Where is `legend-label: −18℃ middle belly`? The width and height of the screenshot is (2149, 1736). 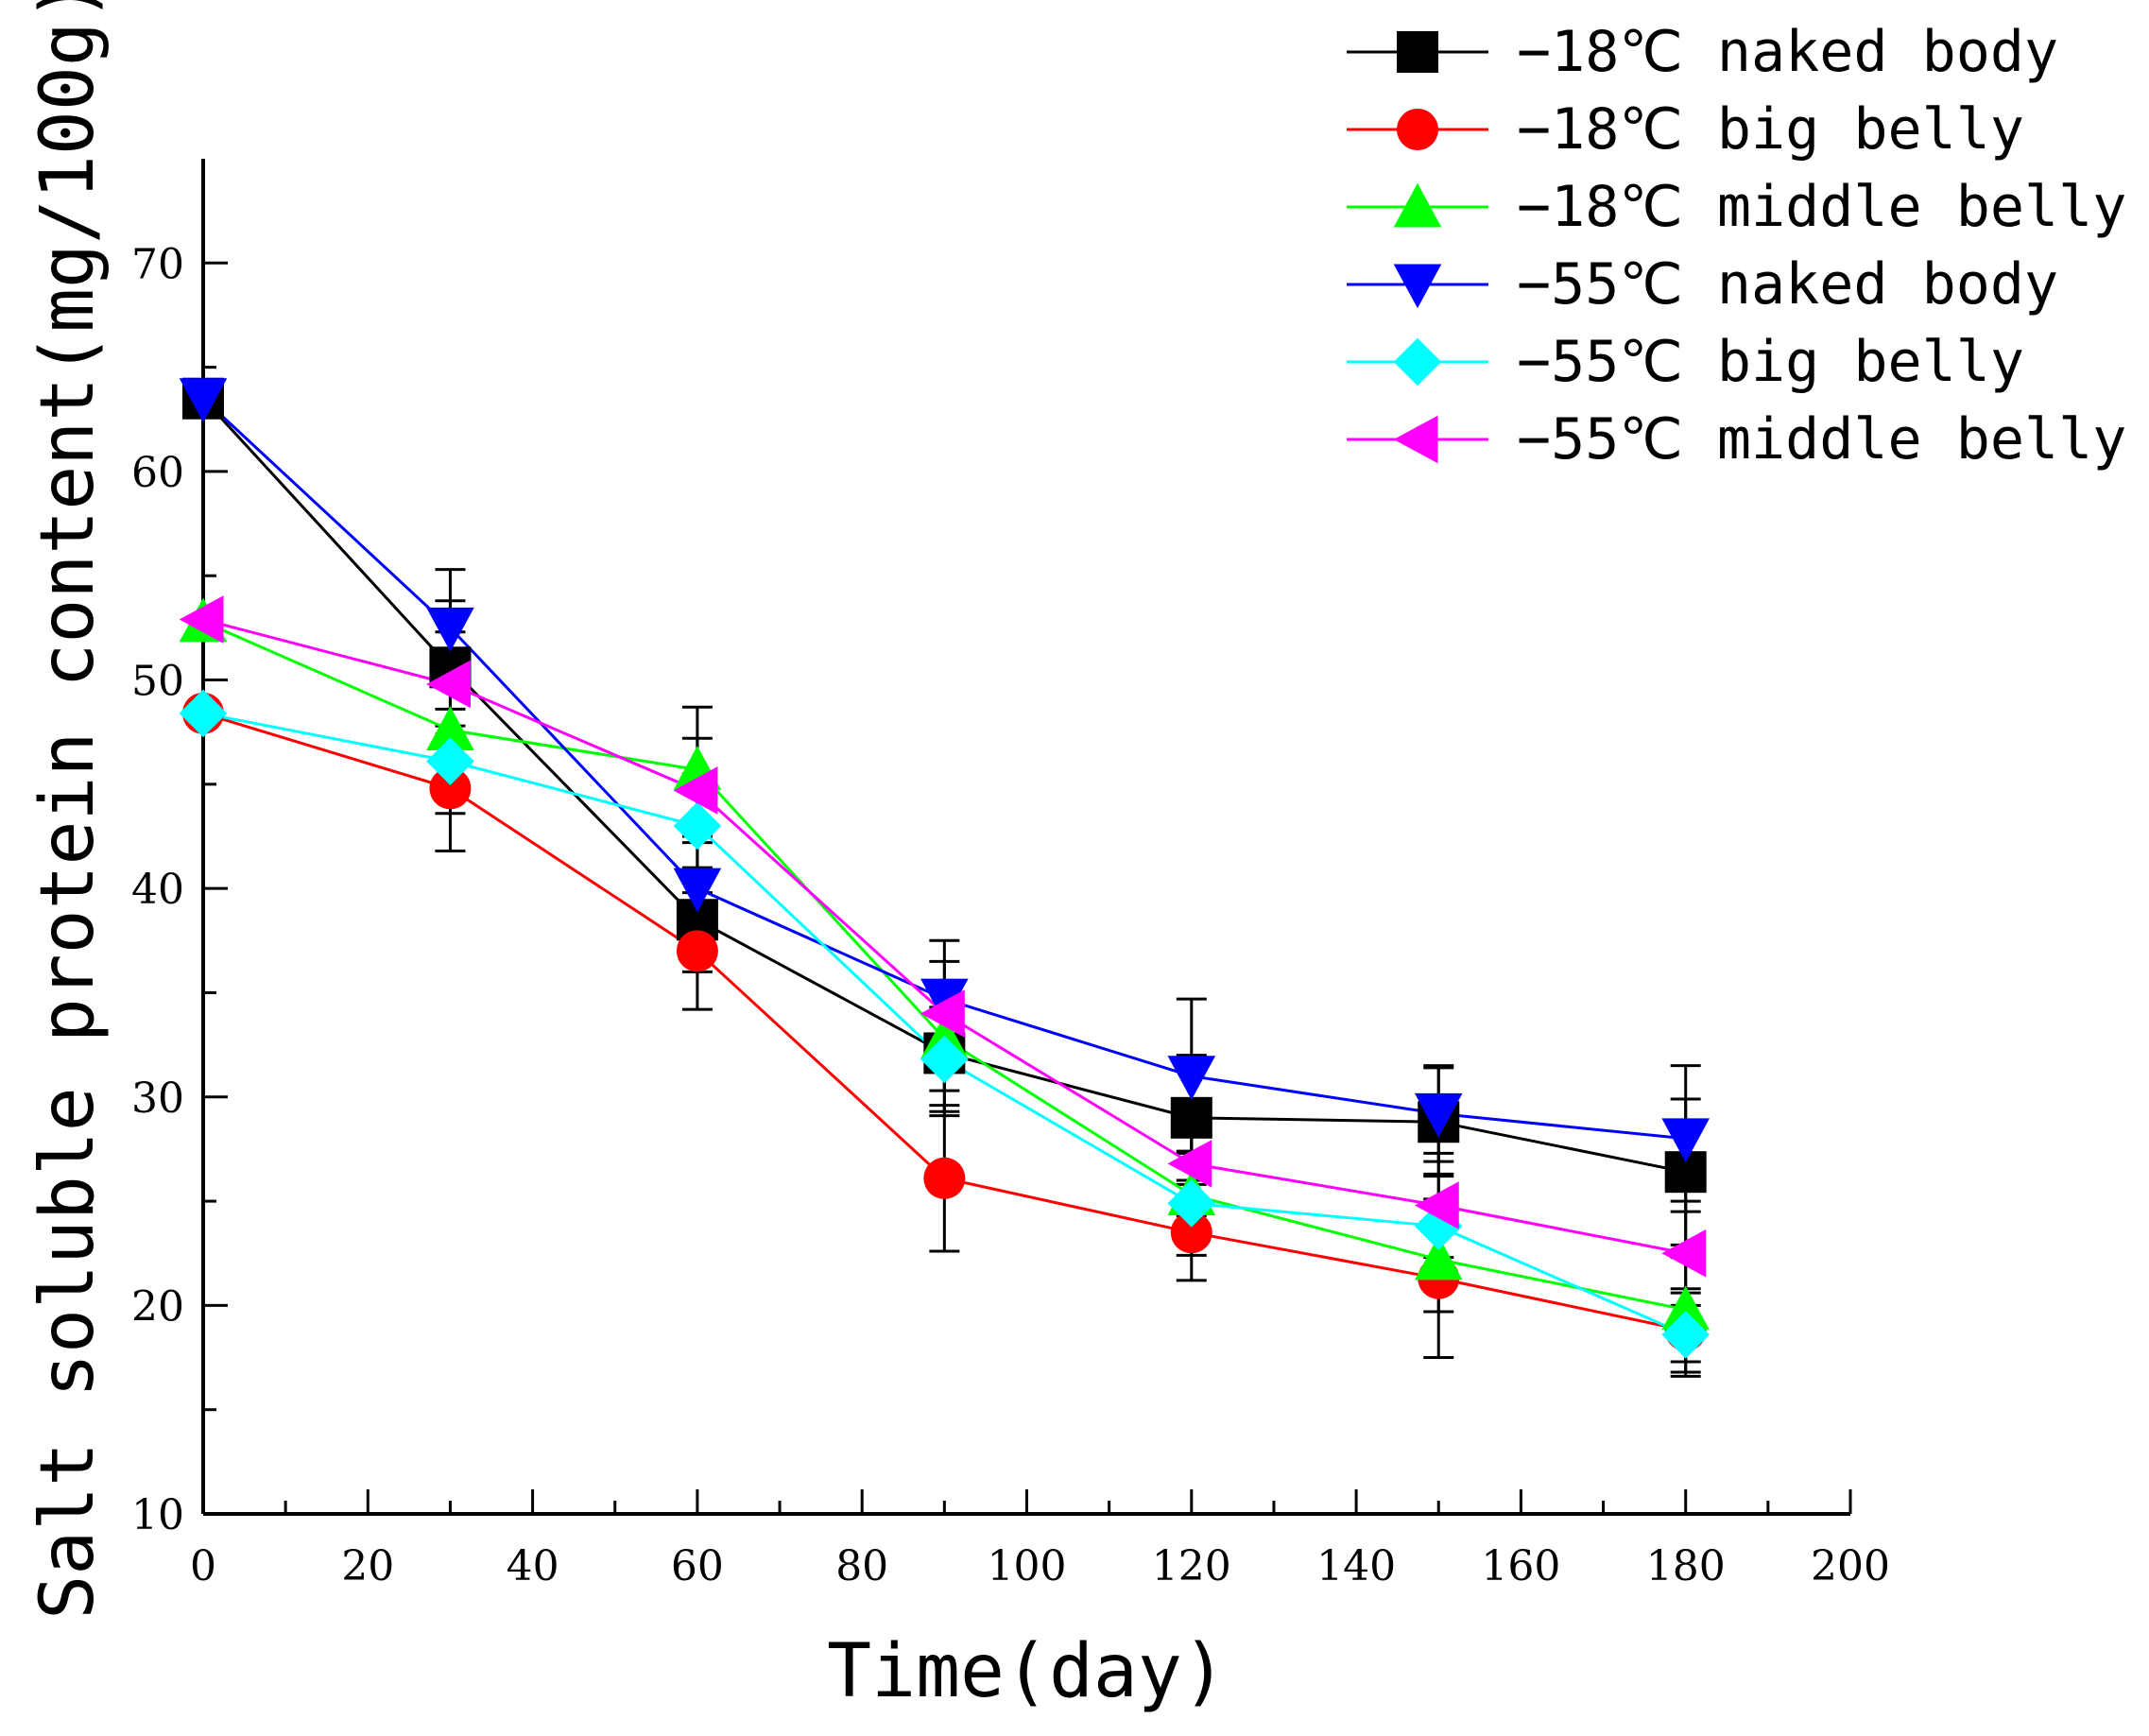
legend-label: −18℃ middle belly is located at coordinates (1821, 207).